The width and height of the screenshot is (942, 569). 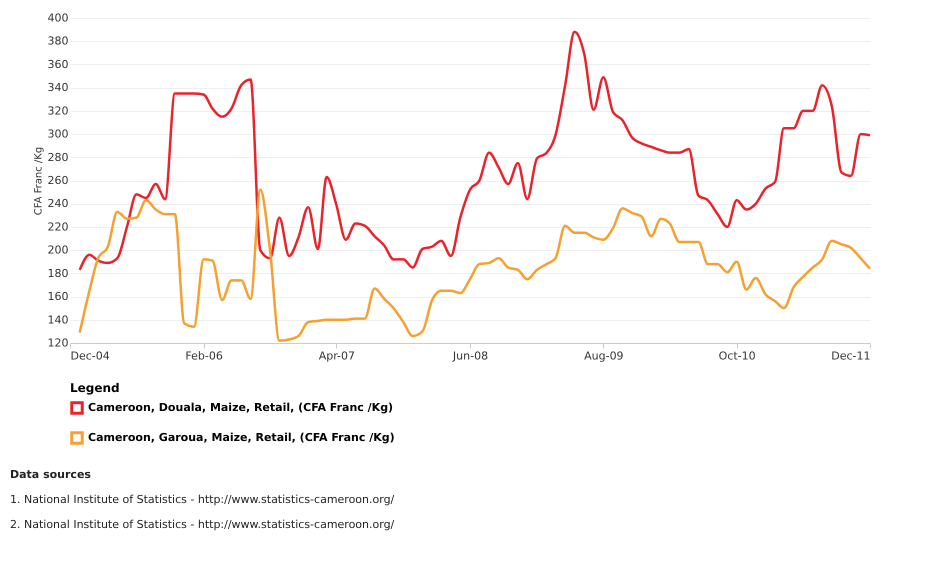 What do you see at coordinates (39, 181) in the screenshot?
I see `y-axis-title: CFA Franc /Kg` at bounding box center [39, 181].